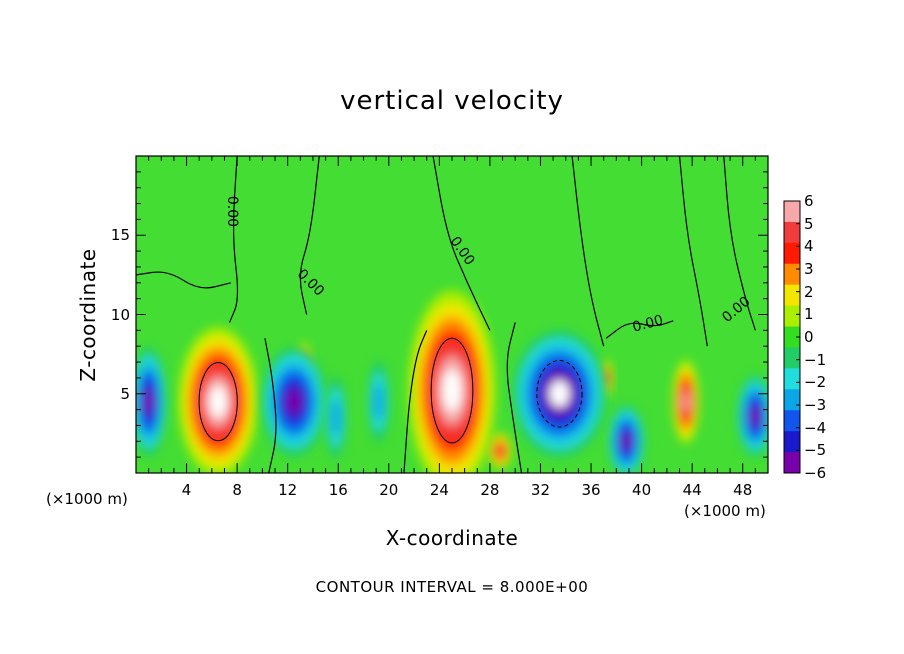 This screenshot has width=904, height=654. Describe the element at coordinates (815, 359) in the screenshot. I see `colorbar-label: −1` at that location.